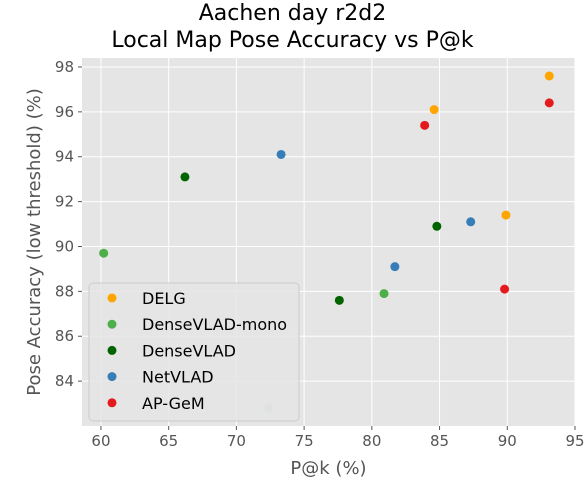 Image resolution: width=585 pixels, height=480 pixels. What do you see at coordinates (507, 441) in the screenshot?
I see `x-tick-label: 90` at bounding box center [507, 441].